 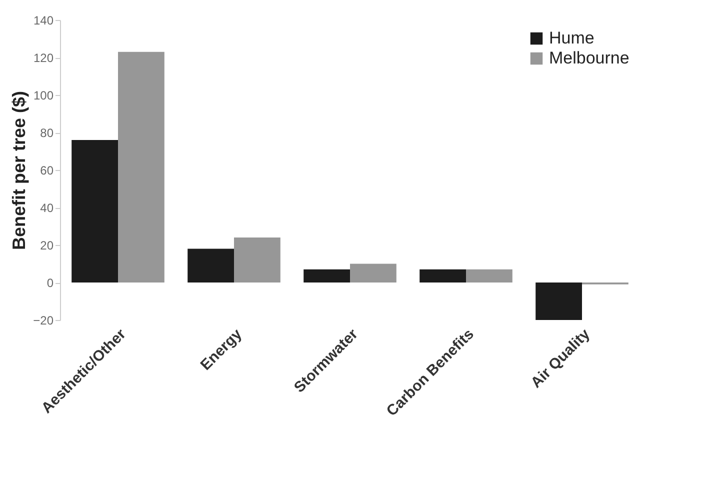 What do you see at coordinates (571, 38) in the screenshot?
I see `legend-label: Hume` at bounding box center [571, 38].